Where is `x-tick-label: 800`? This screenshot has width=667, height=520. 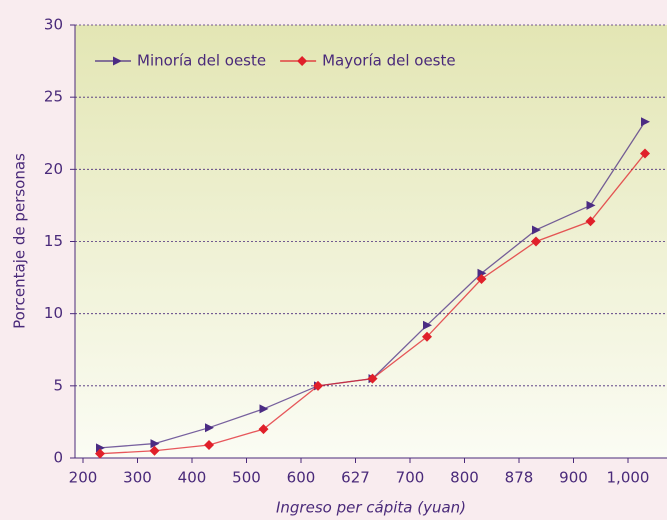 x-tick-label: 800 is located at coordinates (464, 478).